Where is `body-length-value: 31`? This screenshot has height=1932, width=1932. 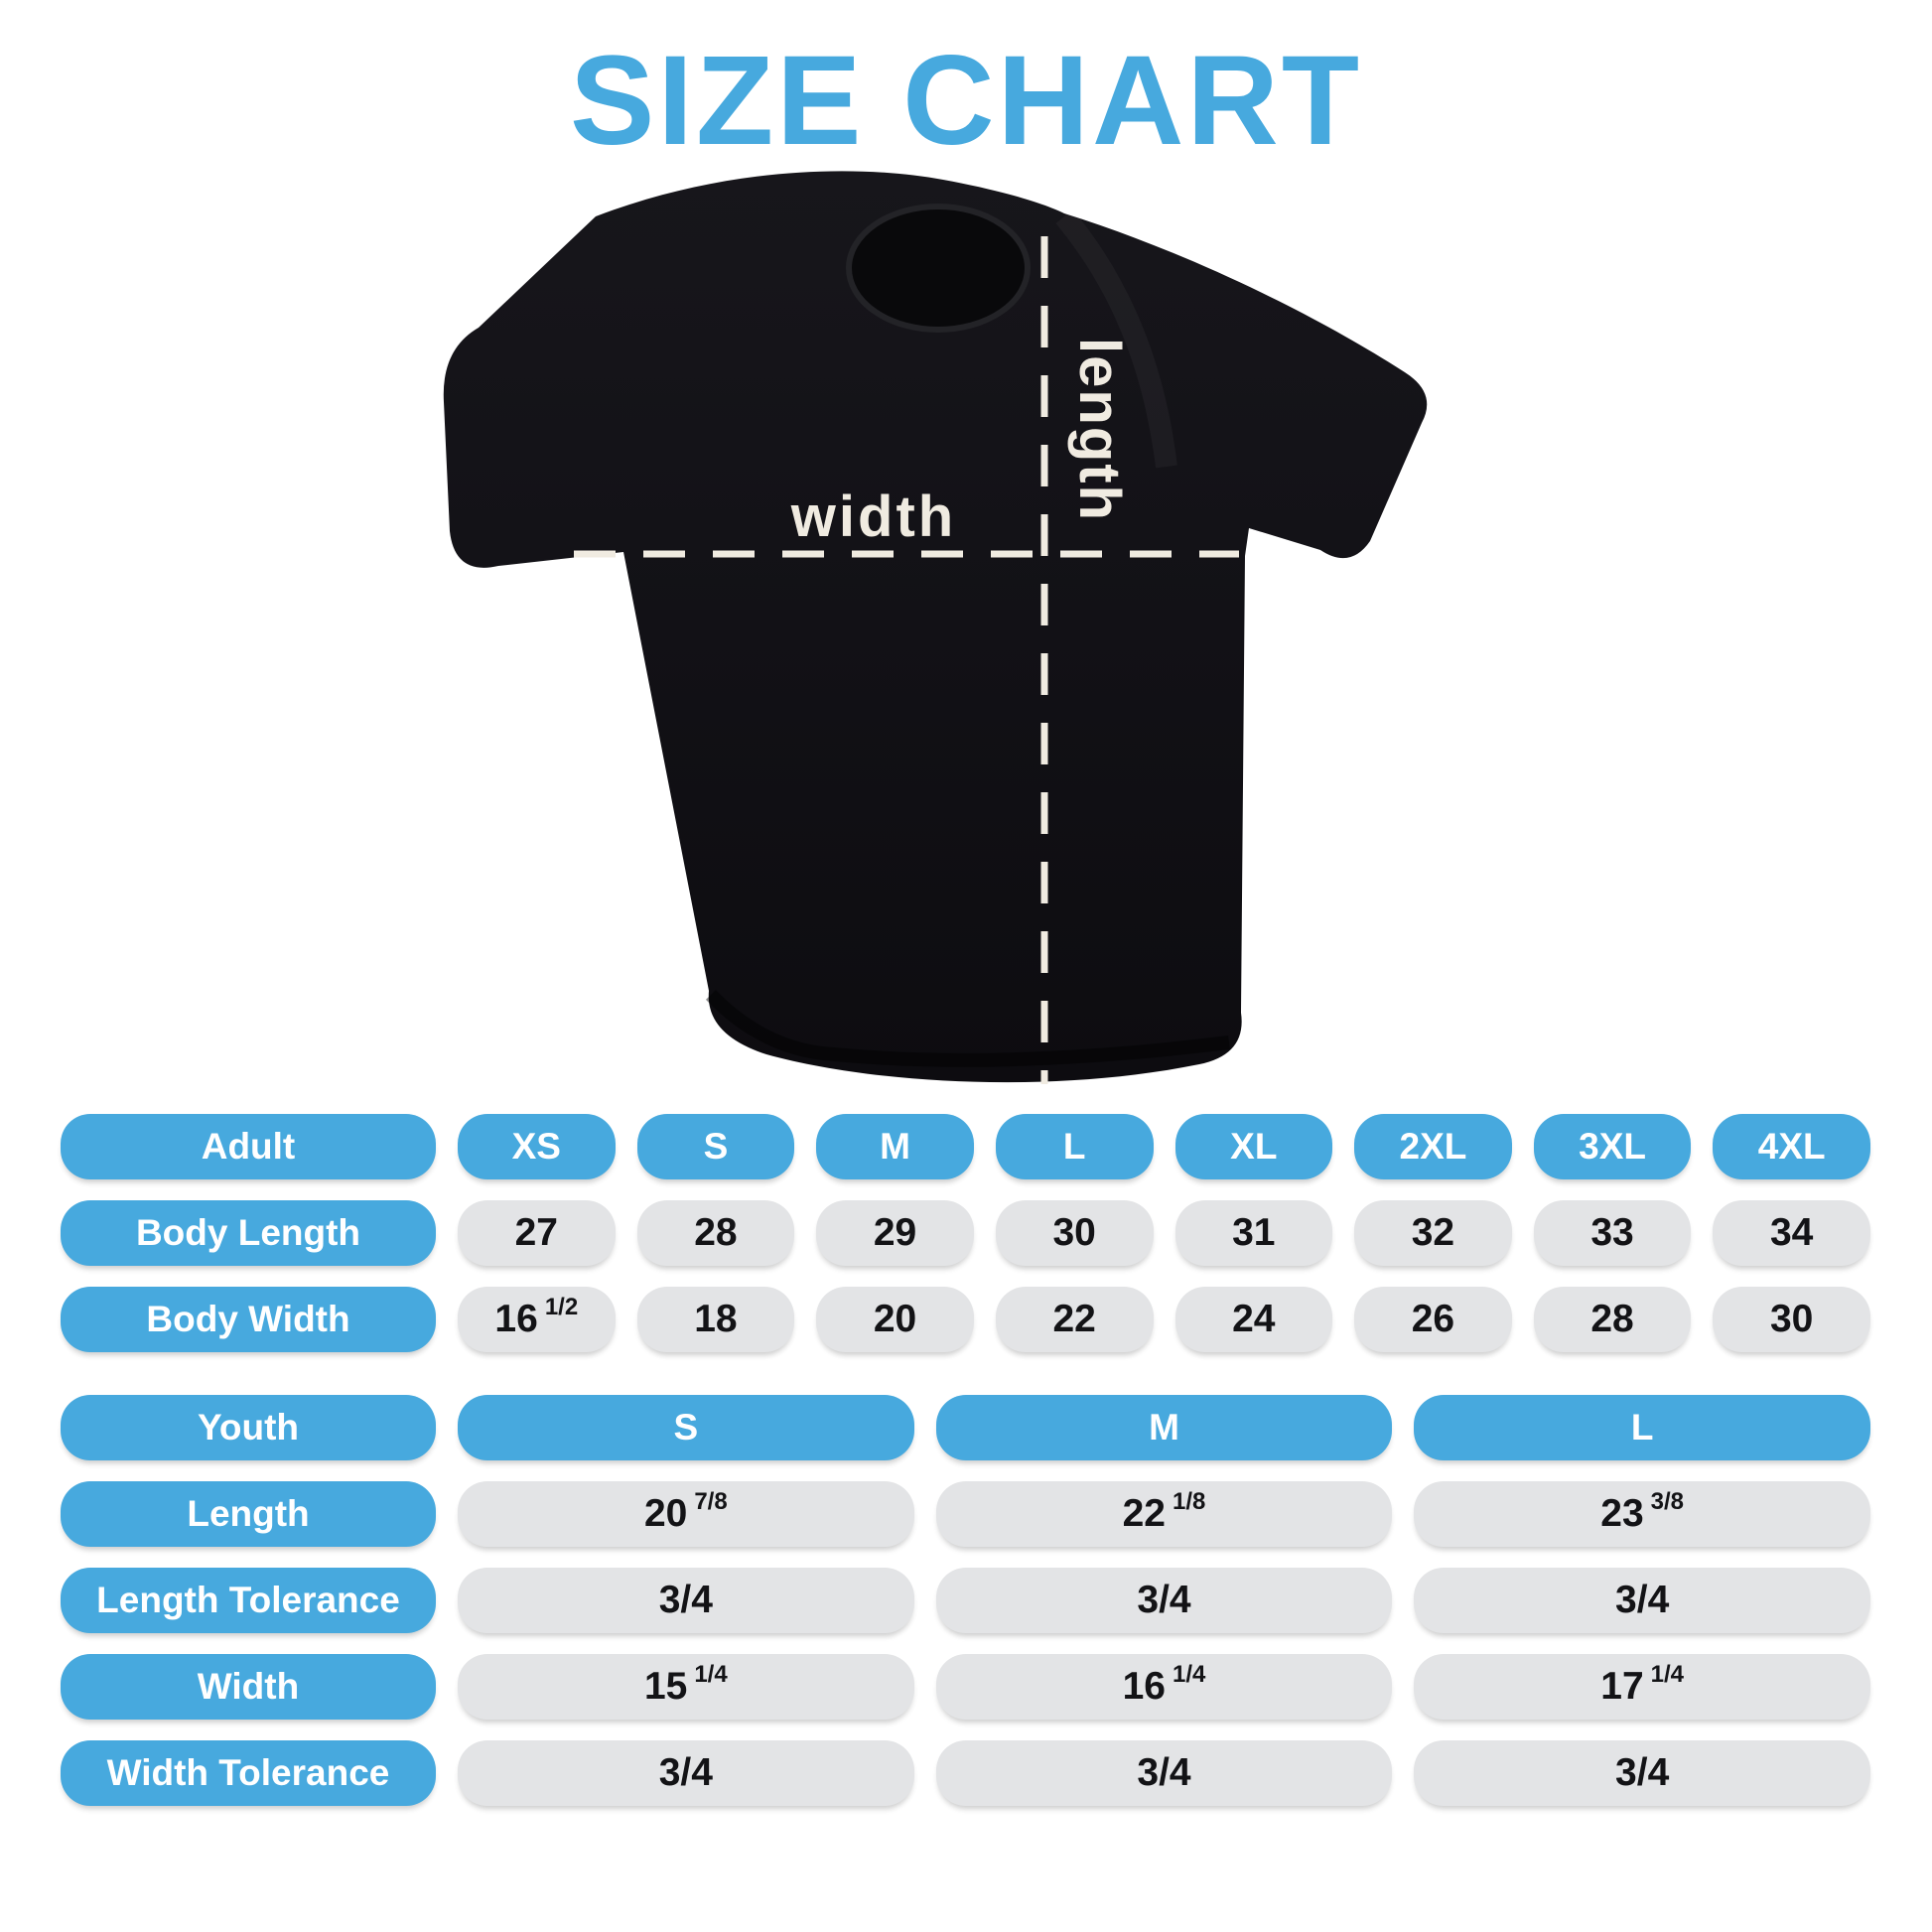
body-length-value: 31 is located at coordinates (1254, 1233).